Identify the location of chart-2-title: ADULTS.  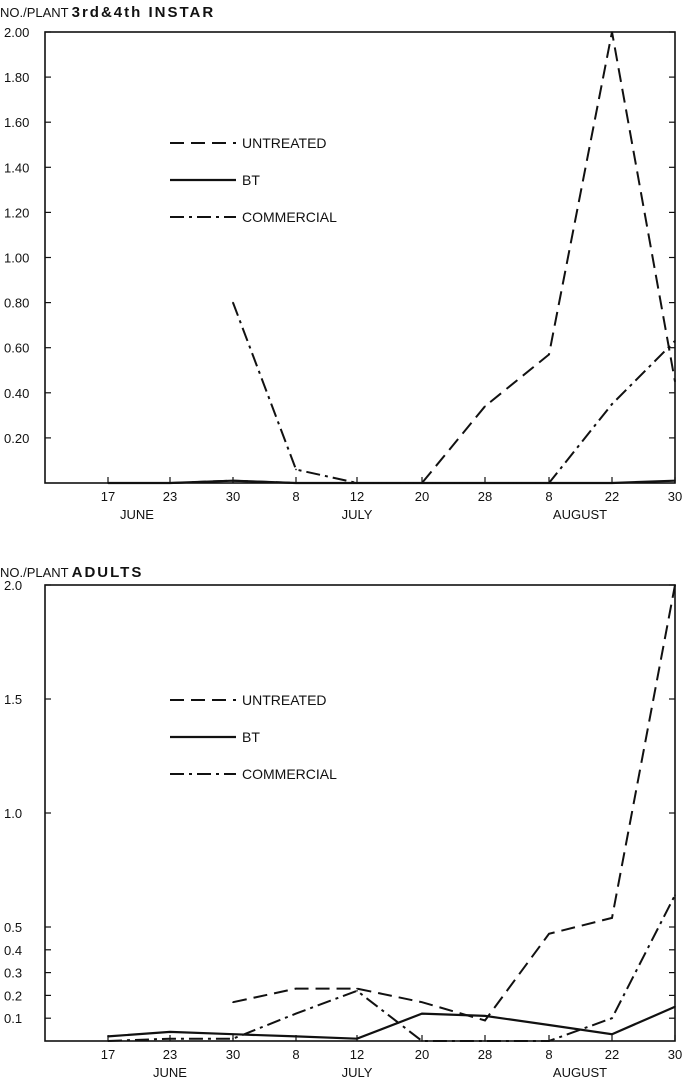
(107, 572).